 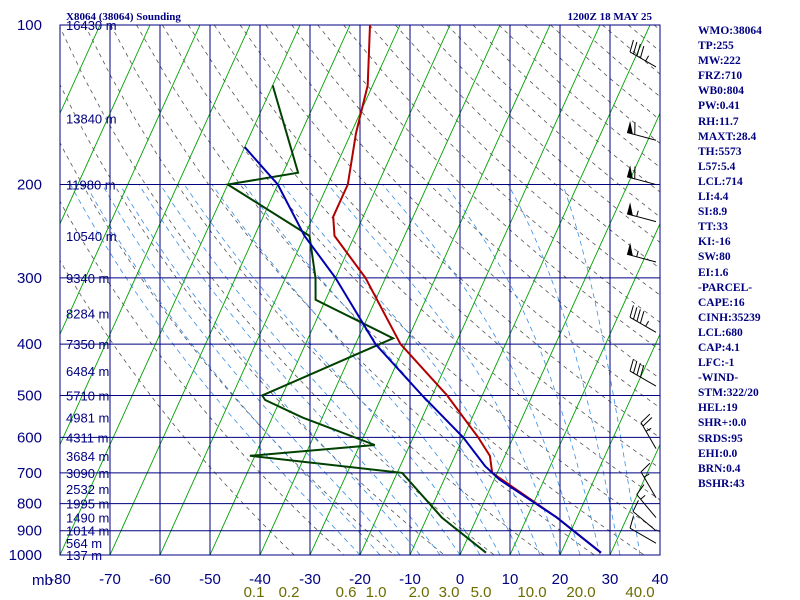 I want to click on temperature-tick-label: 10, so click(x=510, y=579).